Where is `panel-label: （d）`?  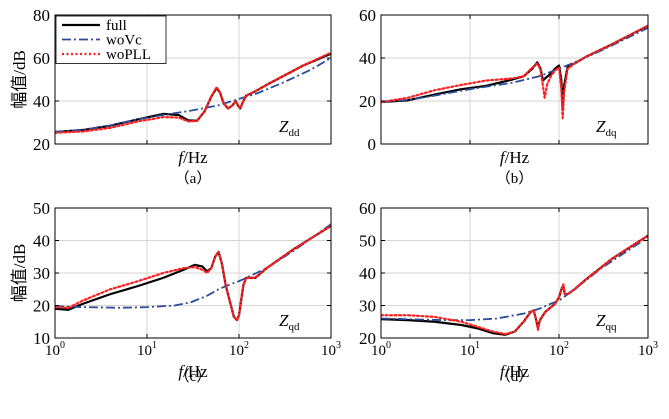 panel-label: （d） is located at coordinates (515, 376).